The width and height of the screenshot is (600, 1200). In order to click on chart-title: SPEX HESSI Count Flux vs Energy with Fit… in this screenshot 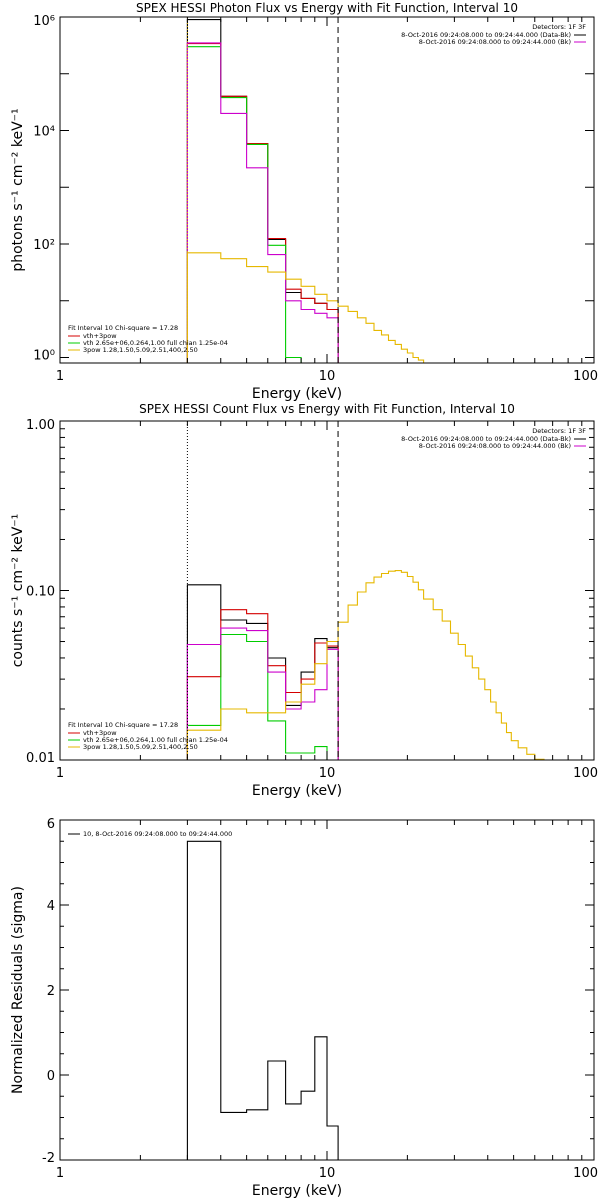, I will do `click(327, 409)`.